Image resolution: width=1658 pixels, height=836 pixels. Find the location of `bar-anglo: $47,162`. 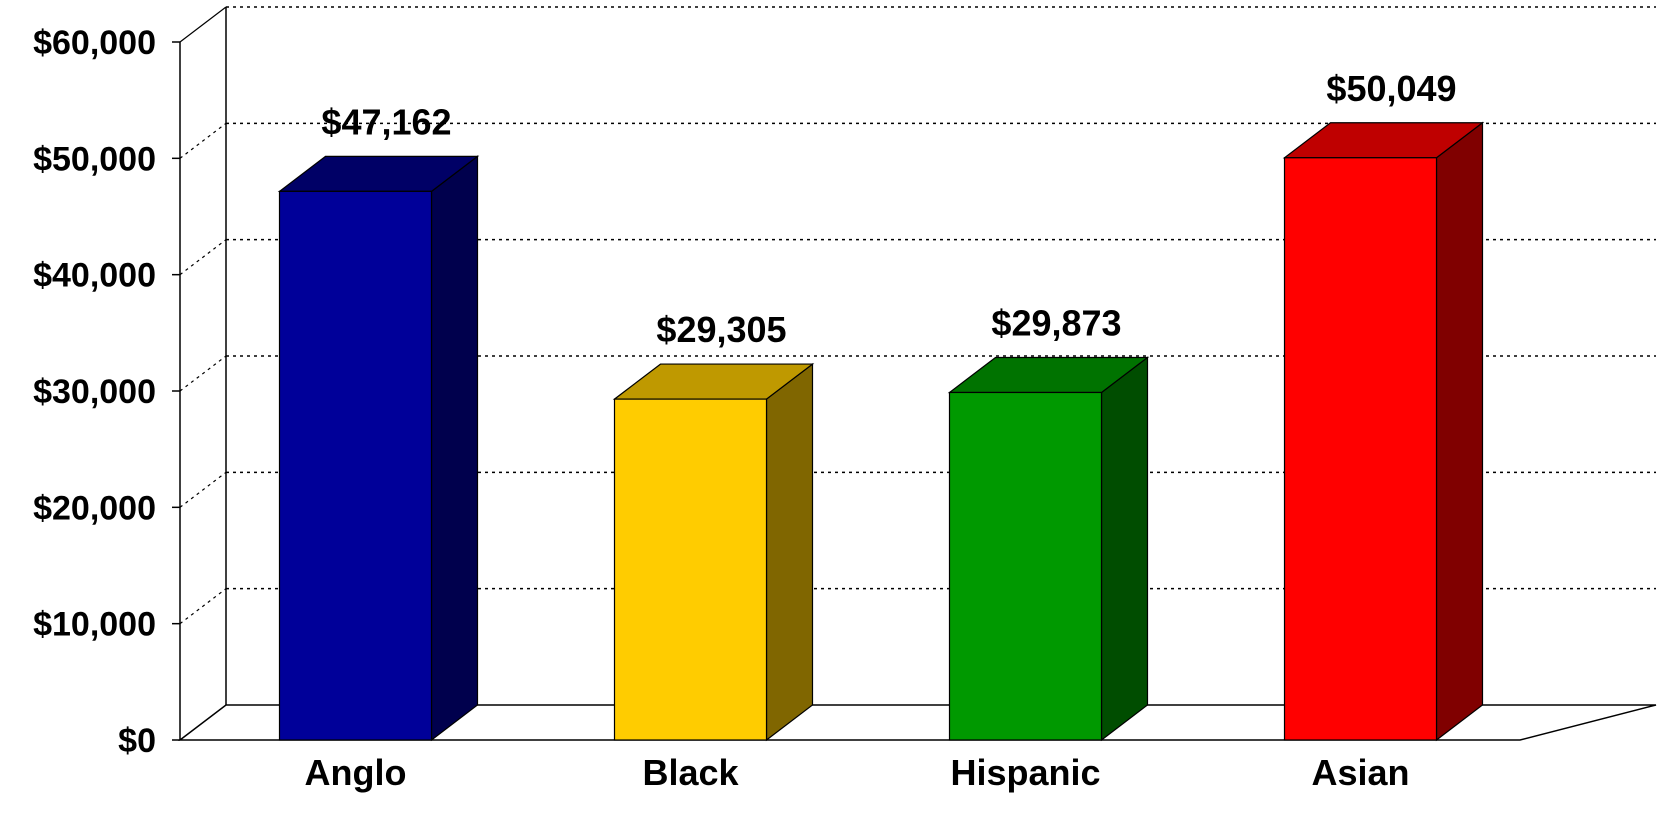

bar-anglo: $47,162 is located at coordinates (378, 421).